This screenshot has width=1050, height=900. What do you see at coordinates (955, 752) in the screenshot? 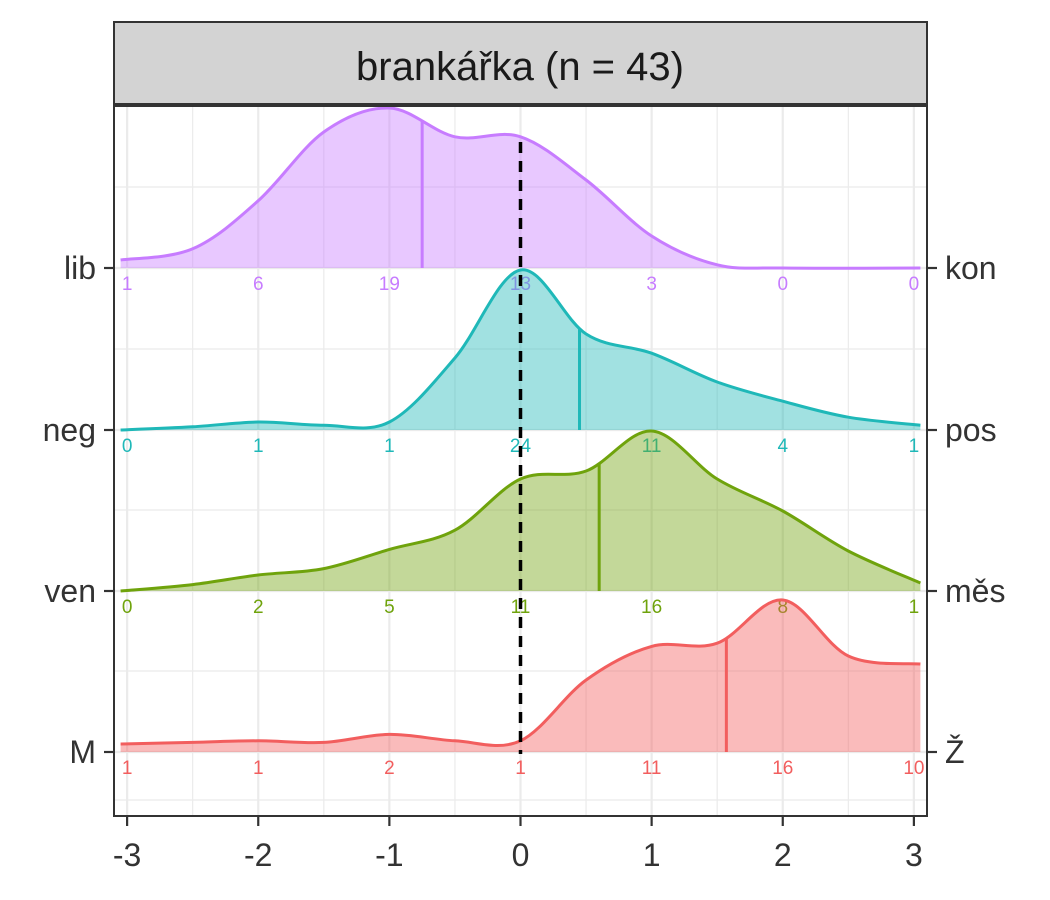
I see `right-axis-label: Ž` at bounding box center [955, 752].